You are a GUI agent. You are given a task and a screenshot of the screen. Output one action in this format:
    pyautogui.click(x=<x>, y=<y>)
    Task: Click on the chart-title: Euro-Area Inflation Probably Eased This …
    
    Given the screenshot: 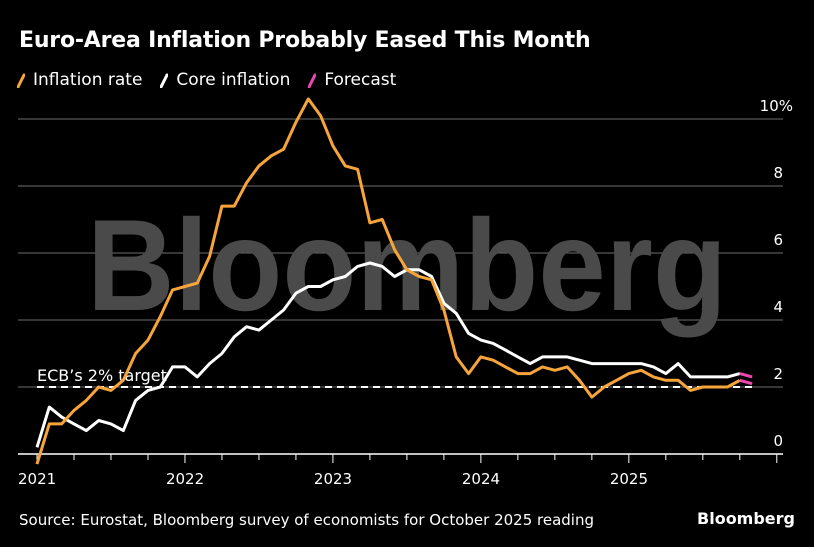 What is the action you would take?
    pyautogui.click(x=305, y=40)
    